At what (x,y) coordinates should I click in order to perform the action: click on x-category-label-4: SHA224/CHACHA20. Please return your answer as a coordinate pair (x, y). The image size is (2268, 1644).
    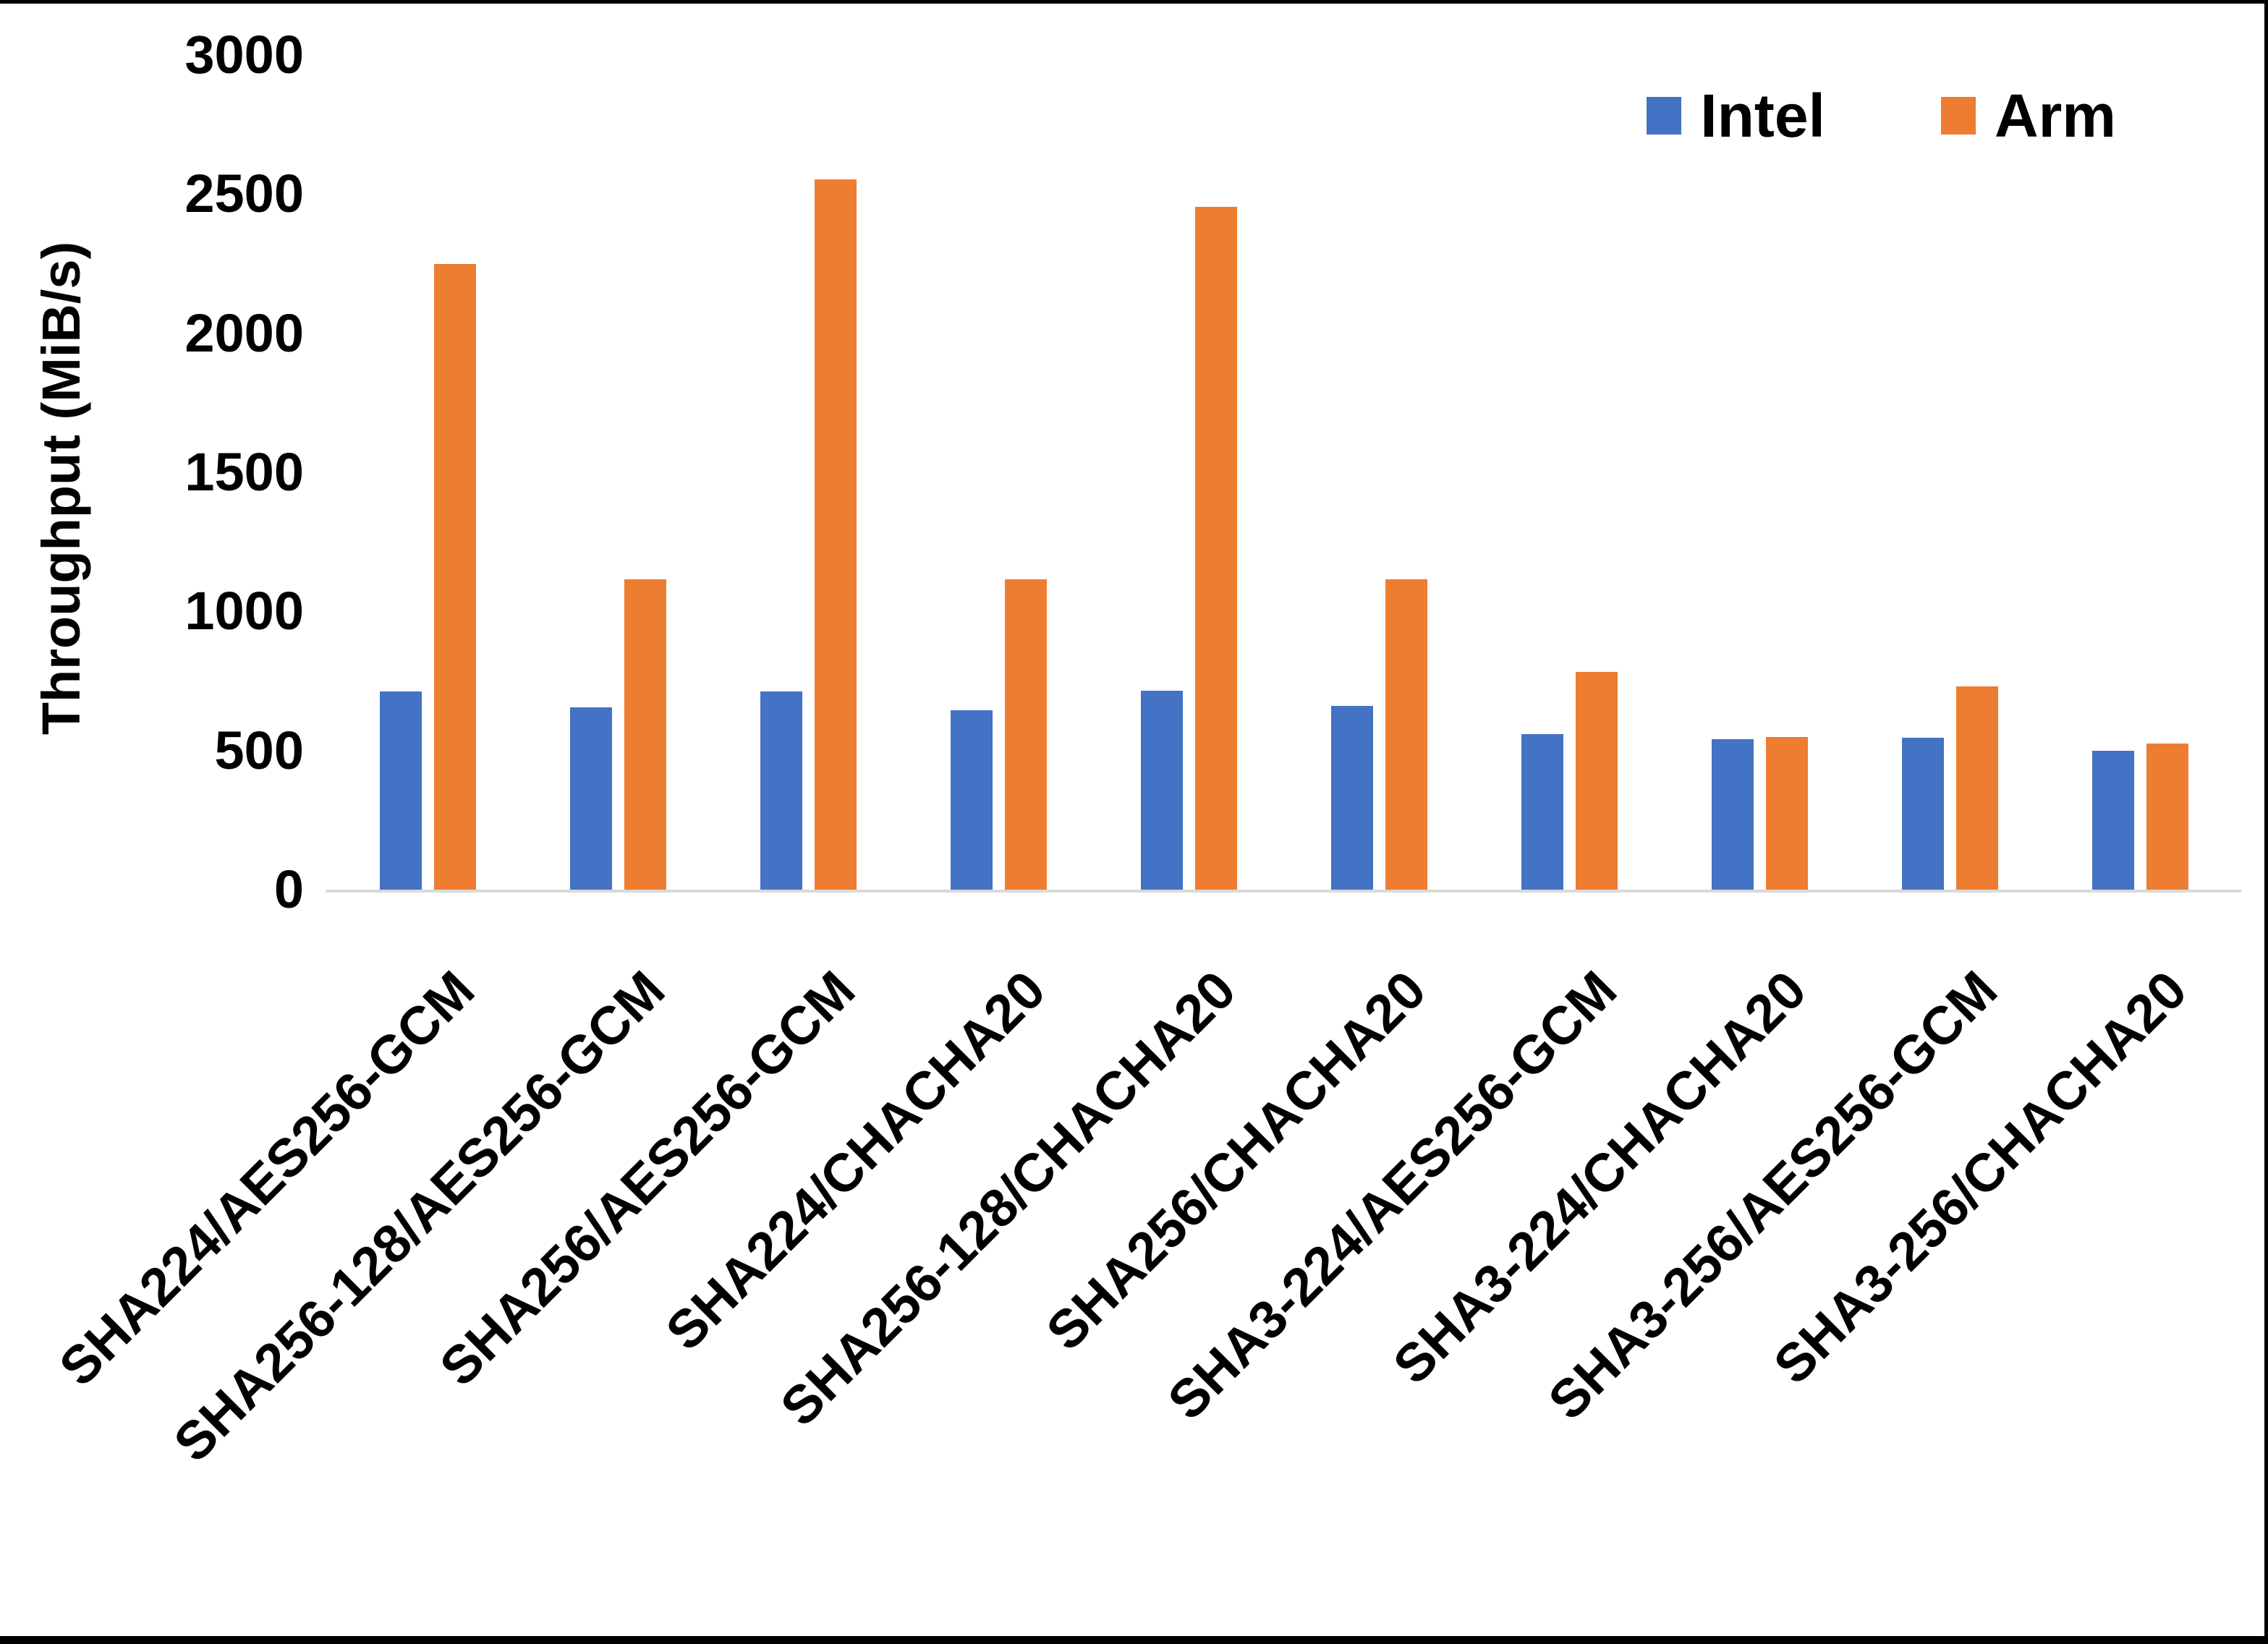
    Looking at the image, I should click on (856, 1160).